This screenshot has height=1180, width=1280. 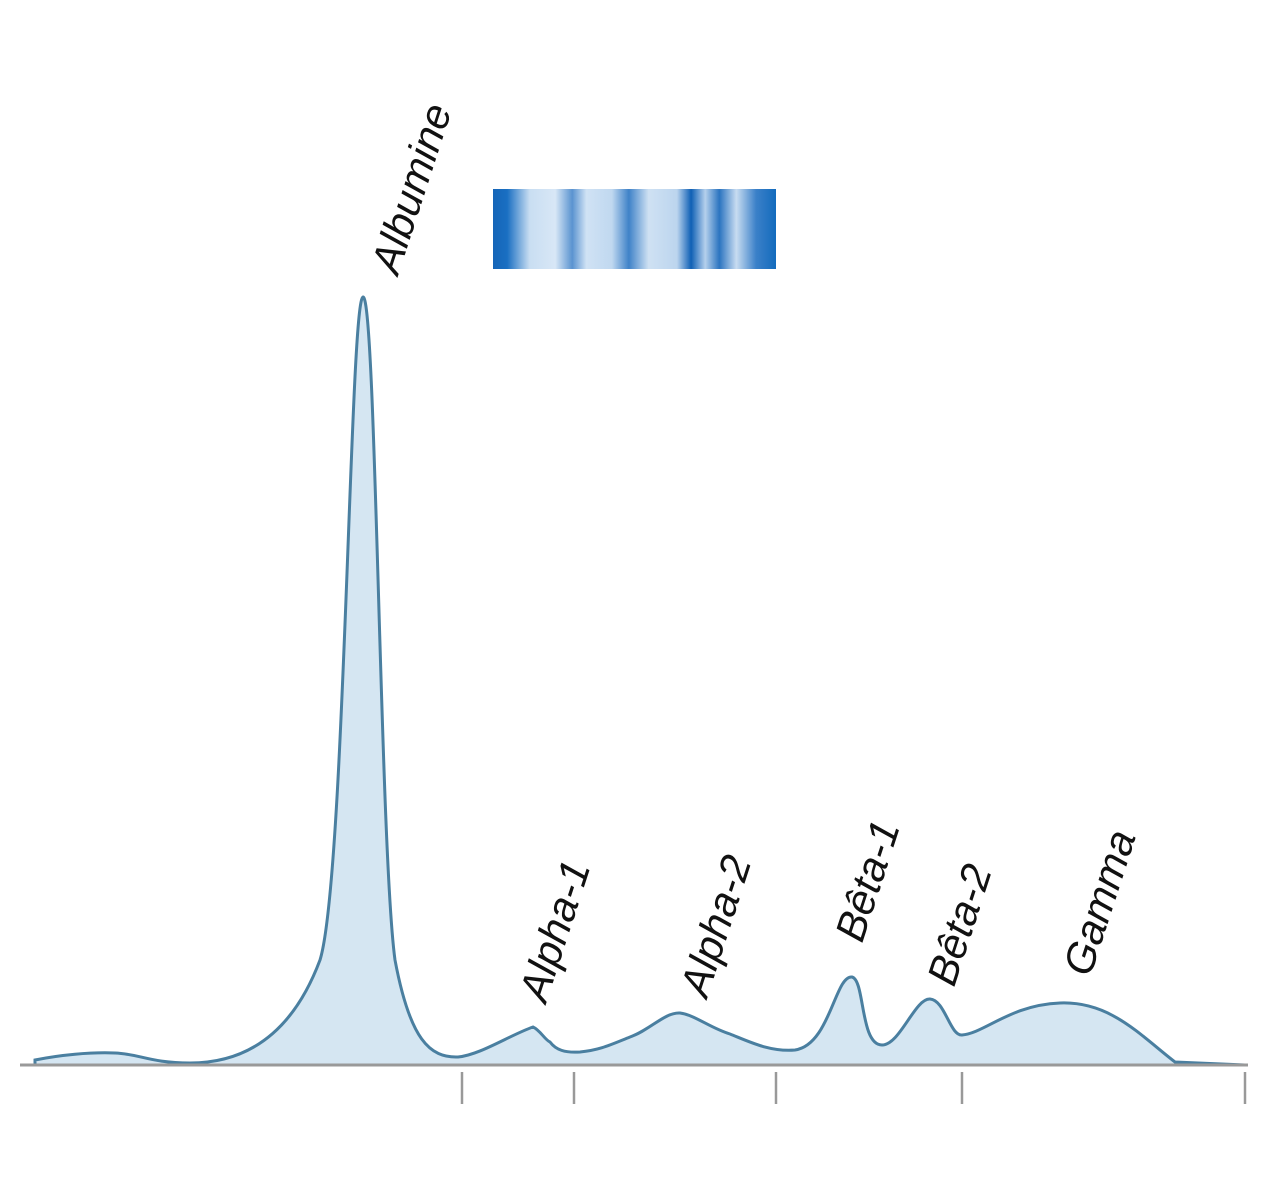 I want to click on gel-strip, so click(x=634, y=229).